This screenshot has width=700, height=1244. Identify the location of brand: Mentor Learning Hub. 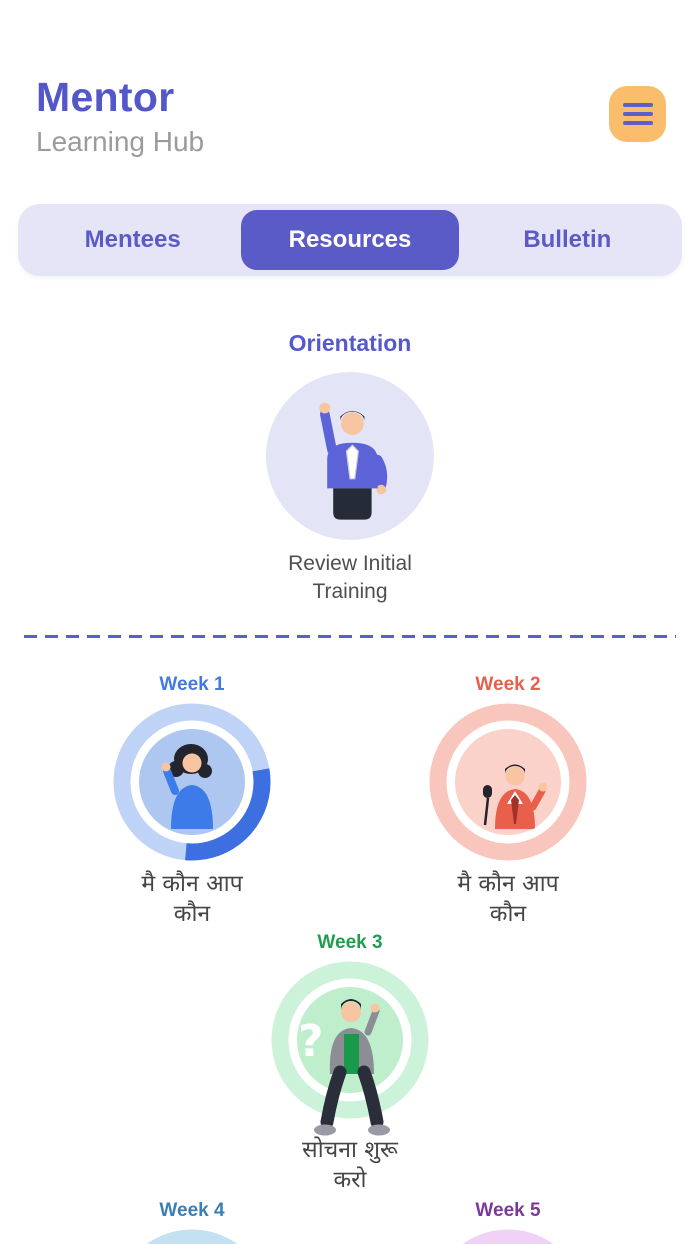
(120, 116).